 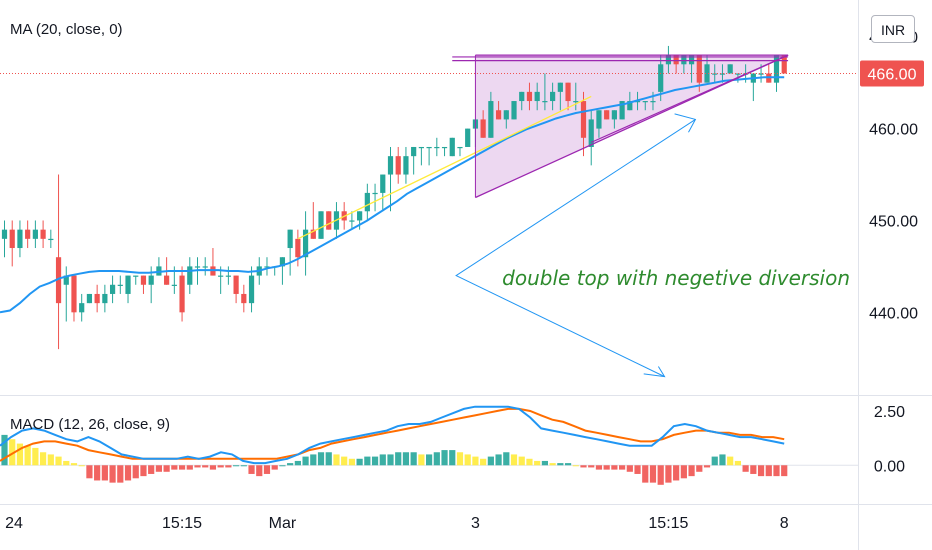 What do you see at coordinates (90, 424) in the screenshot?
I see `macd-legend: MACD (12, 26, close, 9)` at bounding box center [90, 424].